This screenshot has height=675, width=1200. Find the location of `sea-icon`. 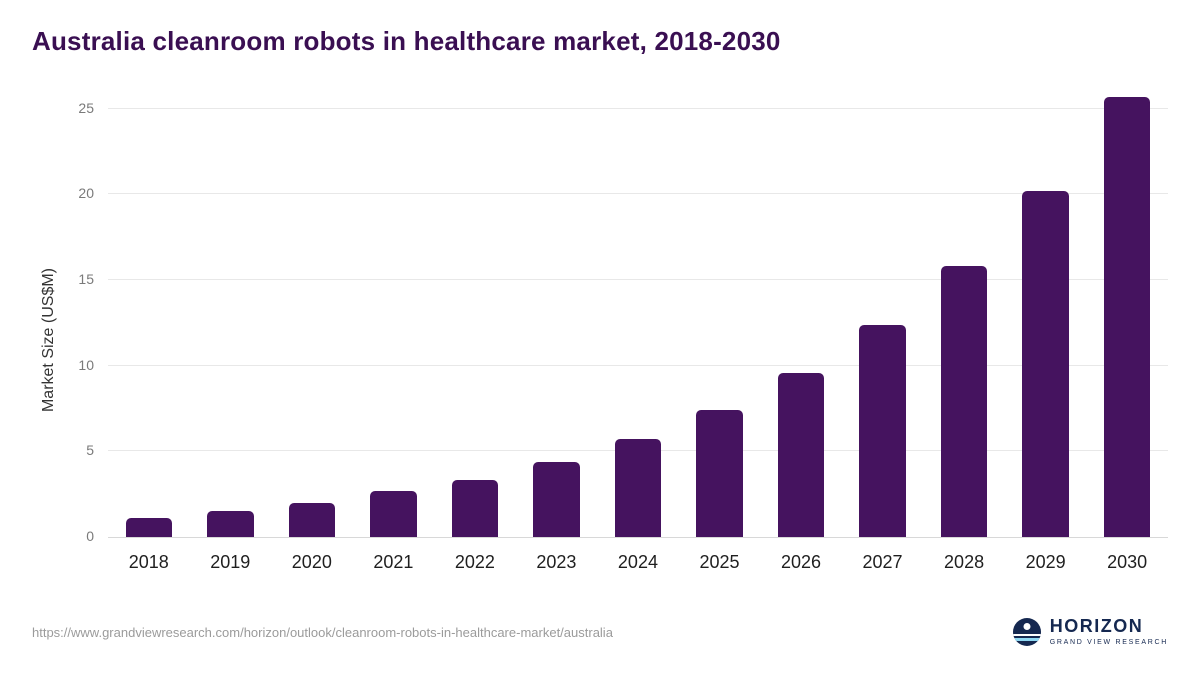

sea-icon is located at coordinates (1026, 639).